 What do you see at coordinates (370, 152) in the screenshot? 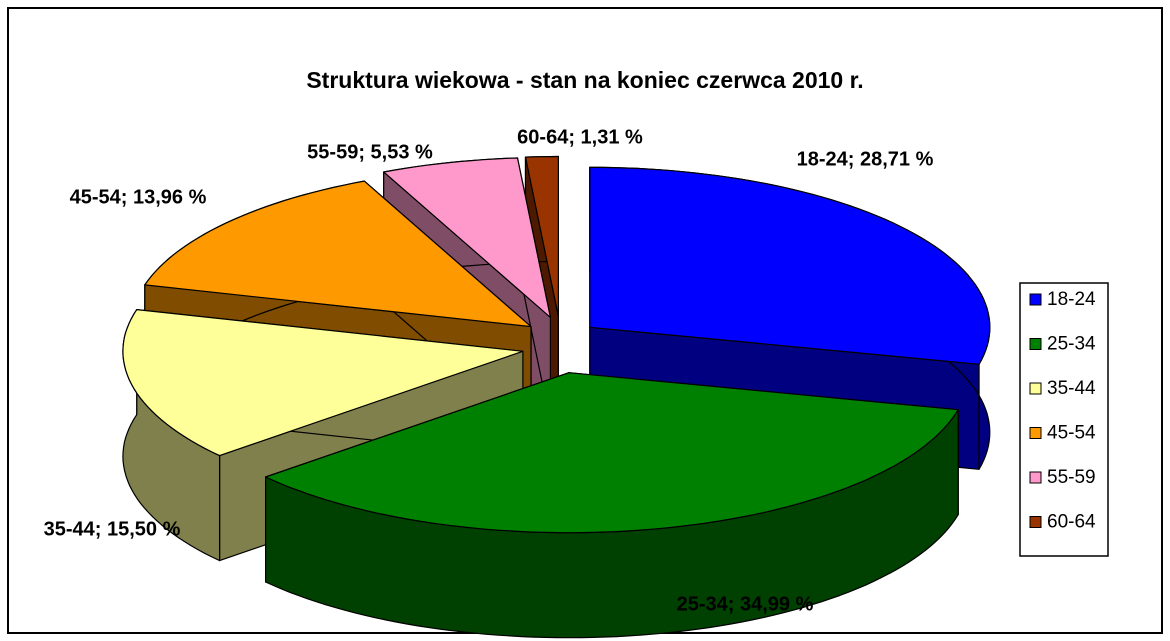
I see `data-label: 55-59; 5,53 %` at bounding box center [370, 152].